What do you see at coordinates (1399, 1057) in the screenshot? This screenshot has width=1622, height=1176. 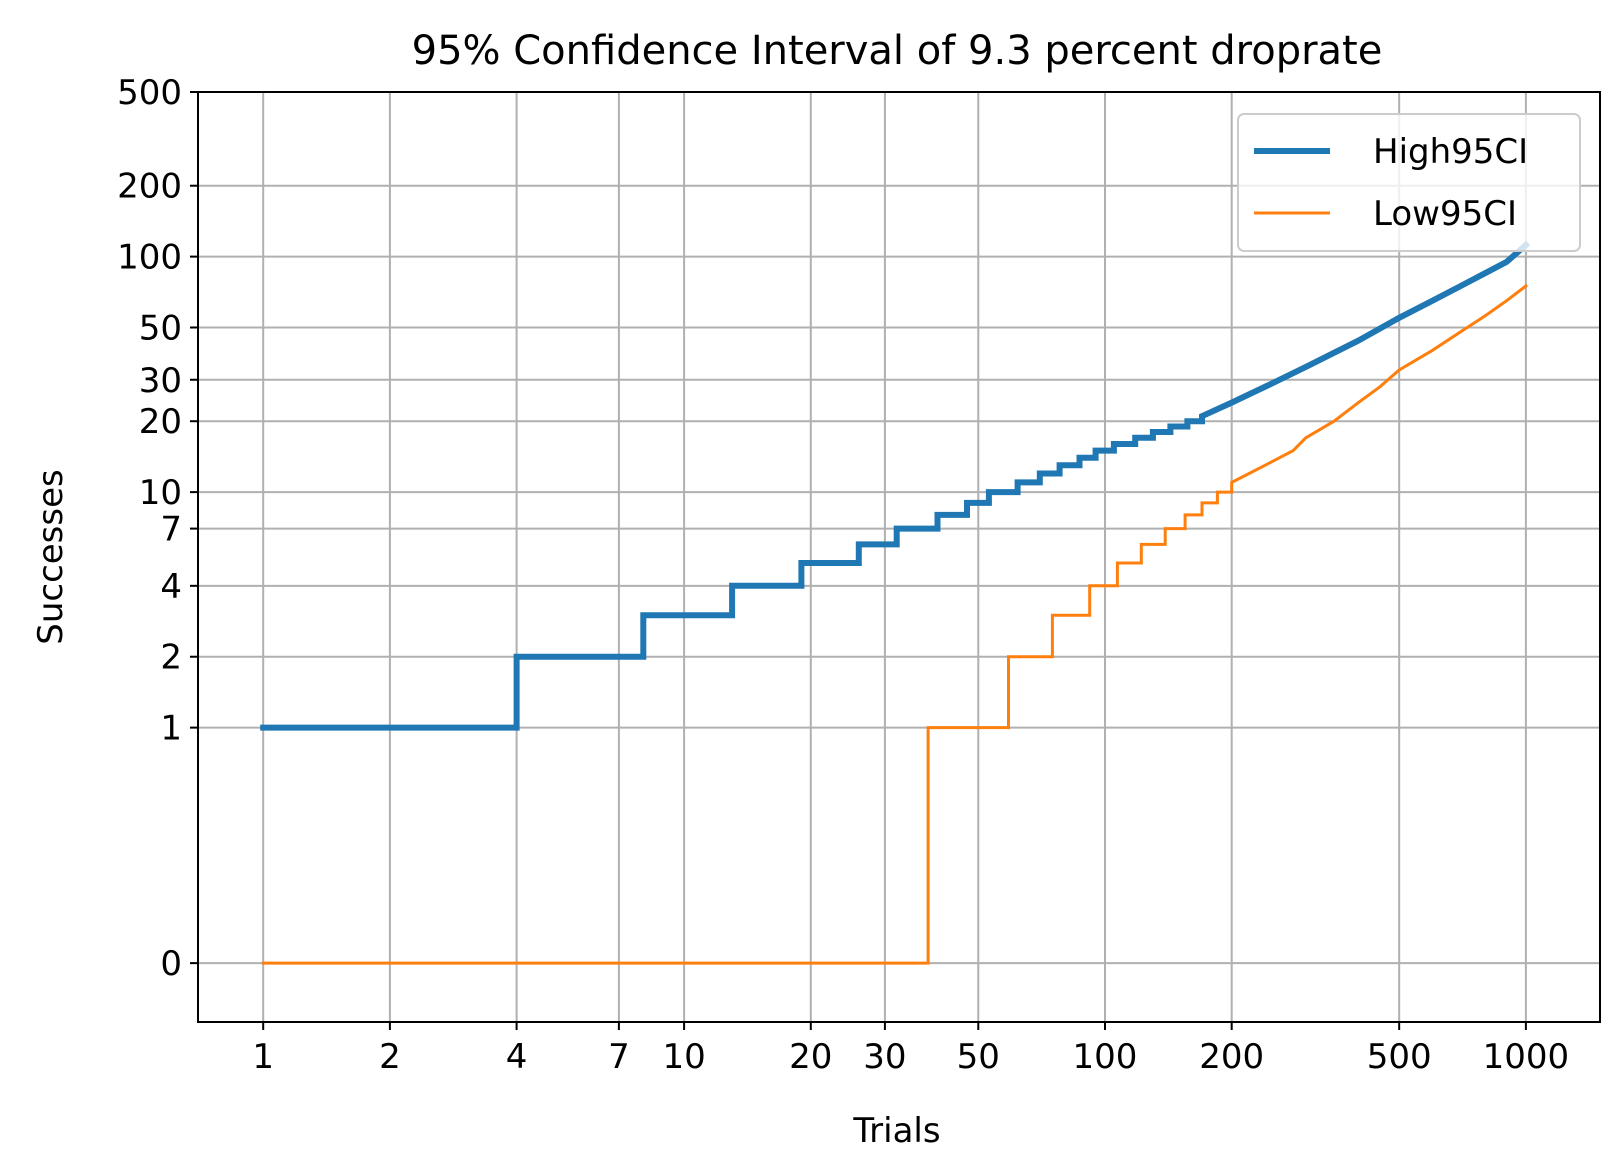 I see `x-tick-label: 500` at bounding box center [1399, 1057].